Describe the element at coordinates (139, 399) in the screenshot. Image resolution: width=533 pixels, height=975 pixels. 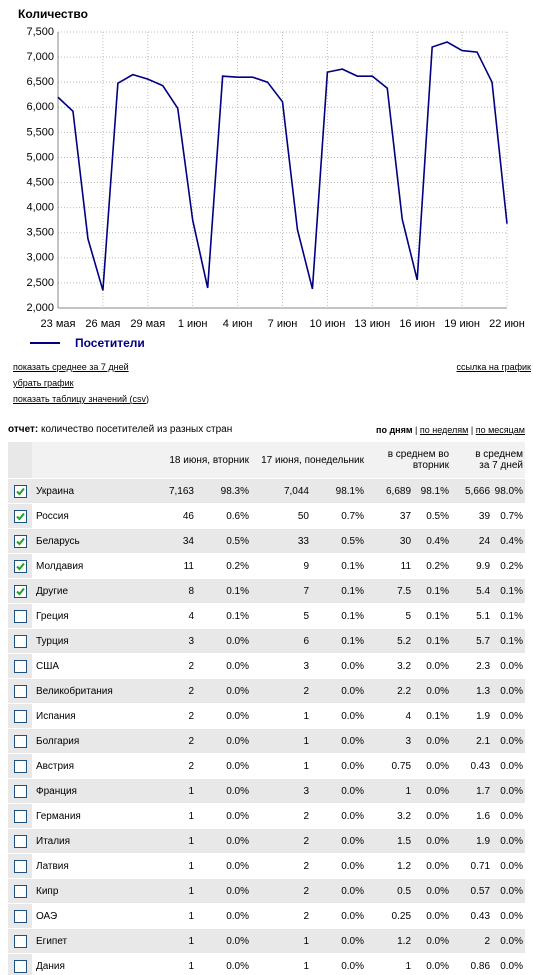
I see `link: csv` at that location.